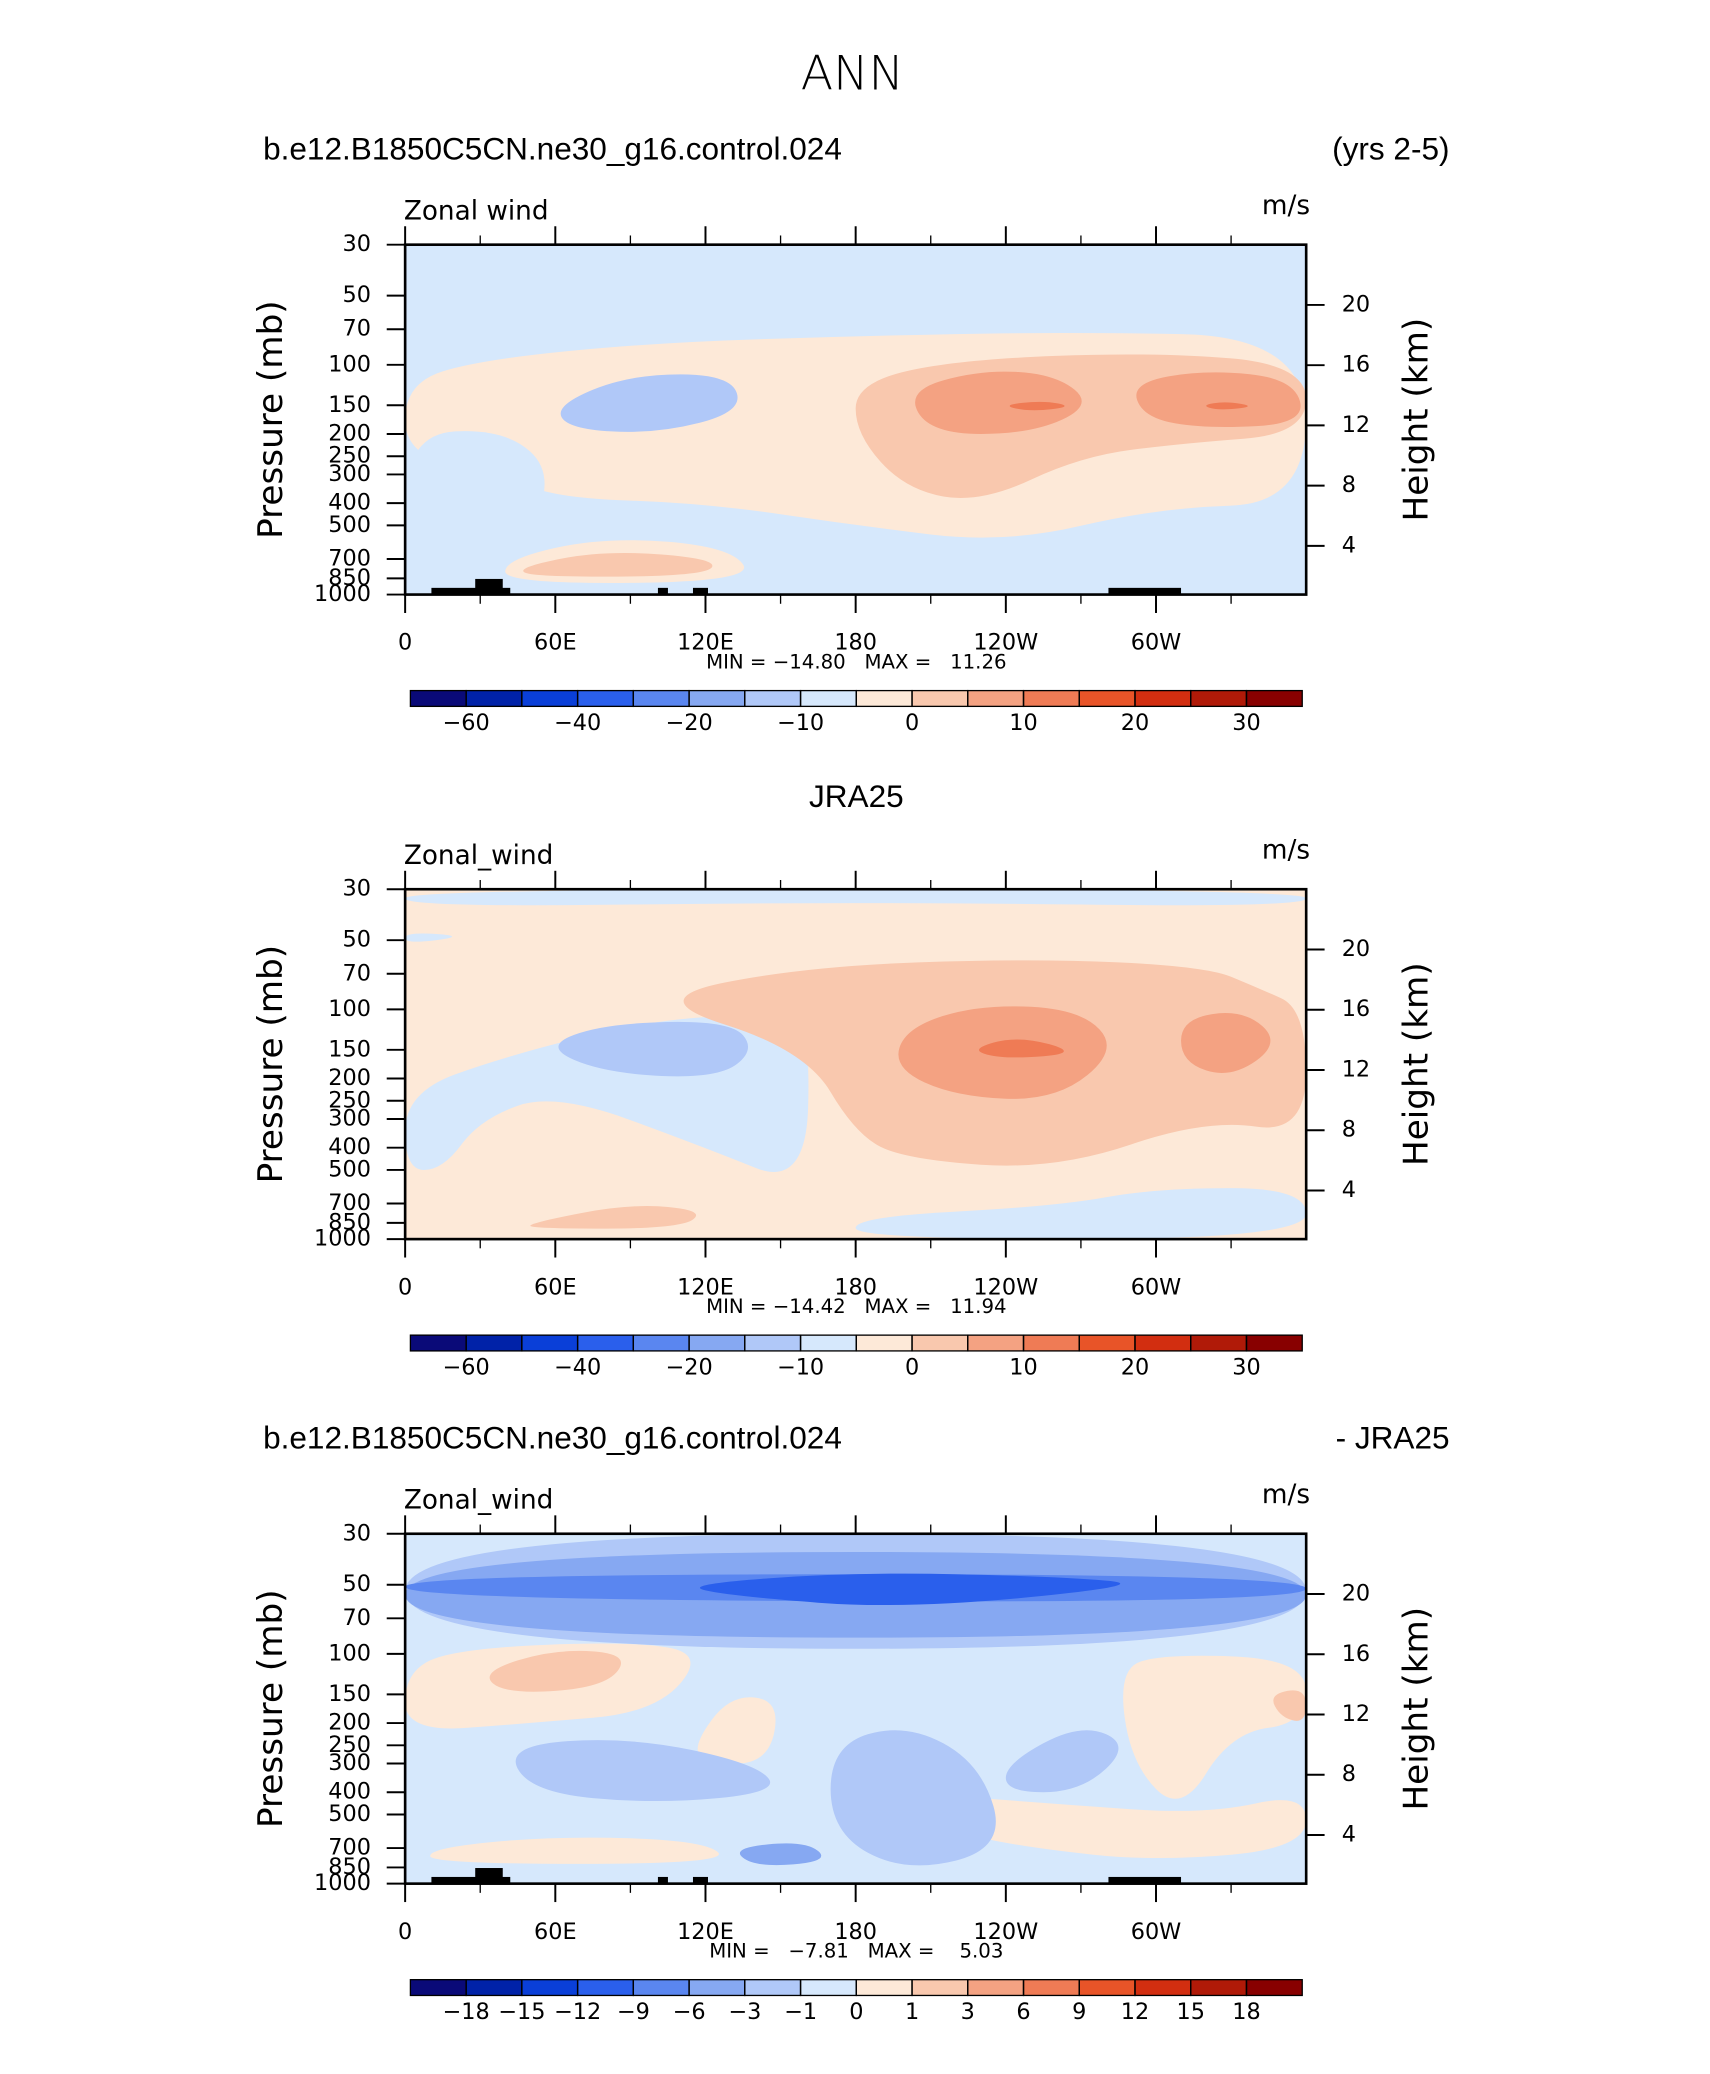 The height and width of the screenshot is (2074, 1710). Describe the element at coordinates (521, 2012) in the screenshot. I see `colorbar-label: −15` at that location.